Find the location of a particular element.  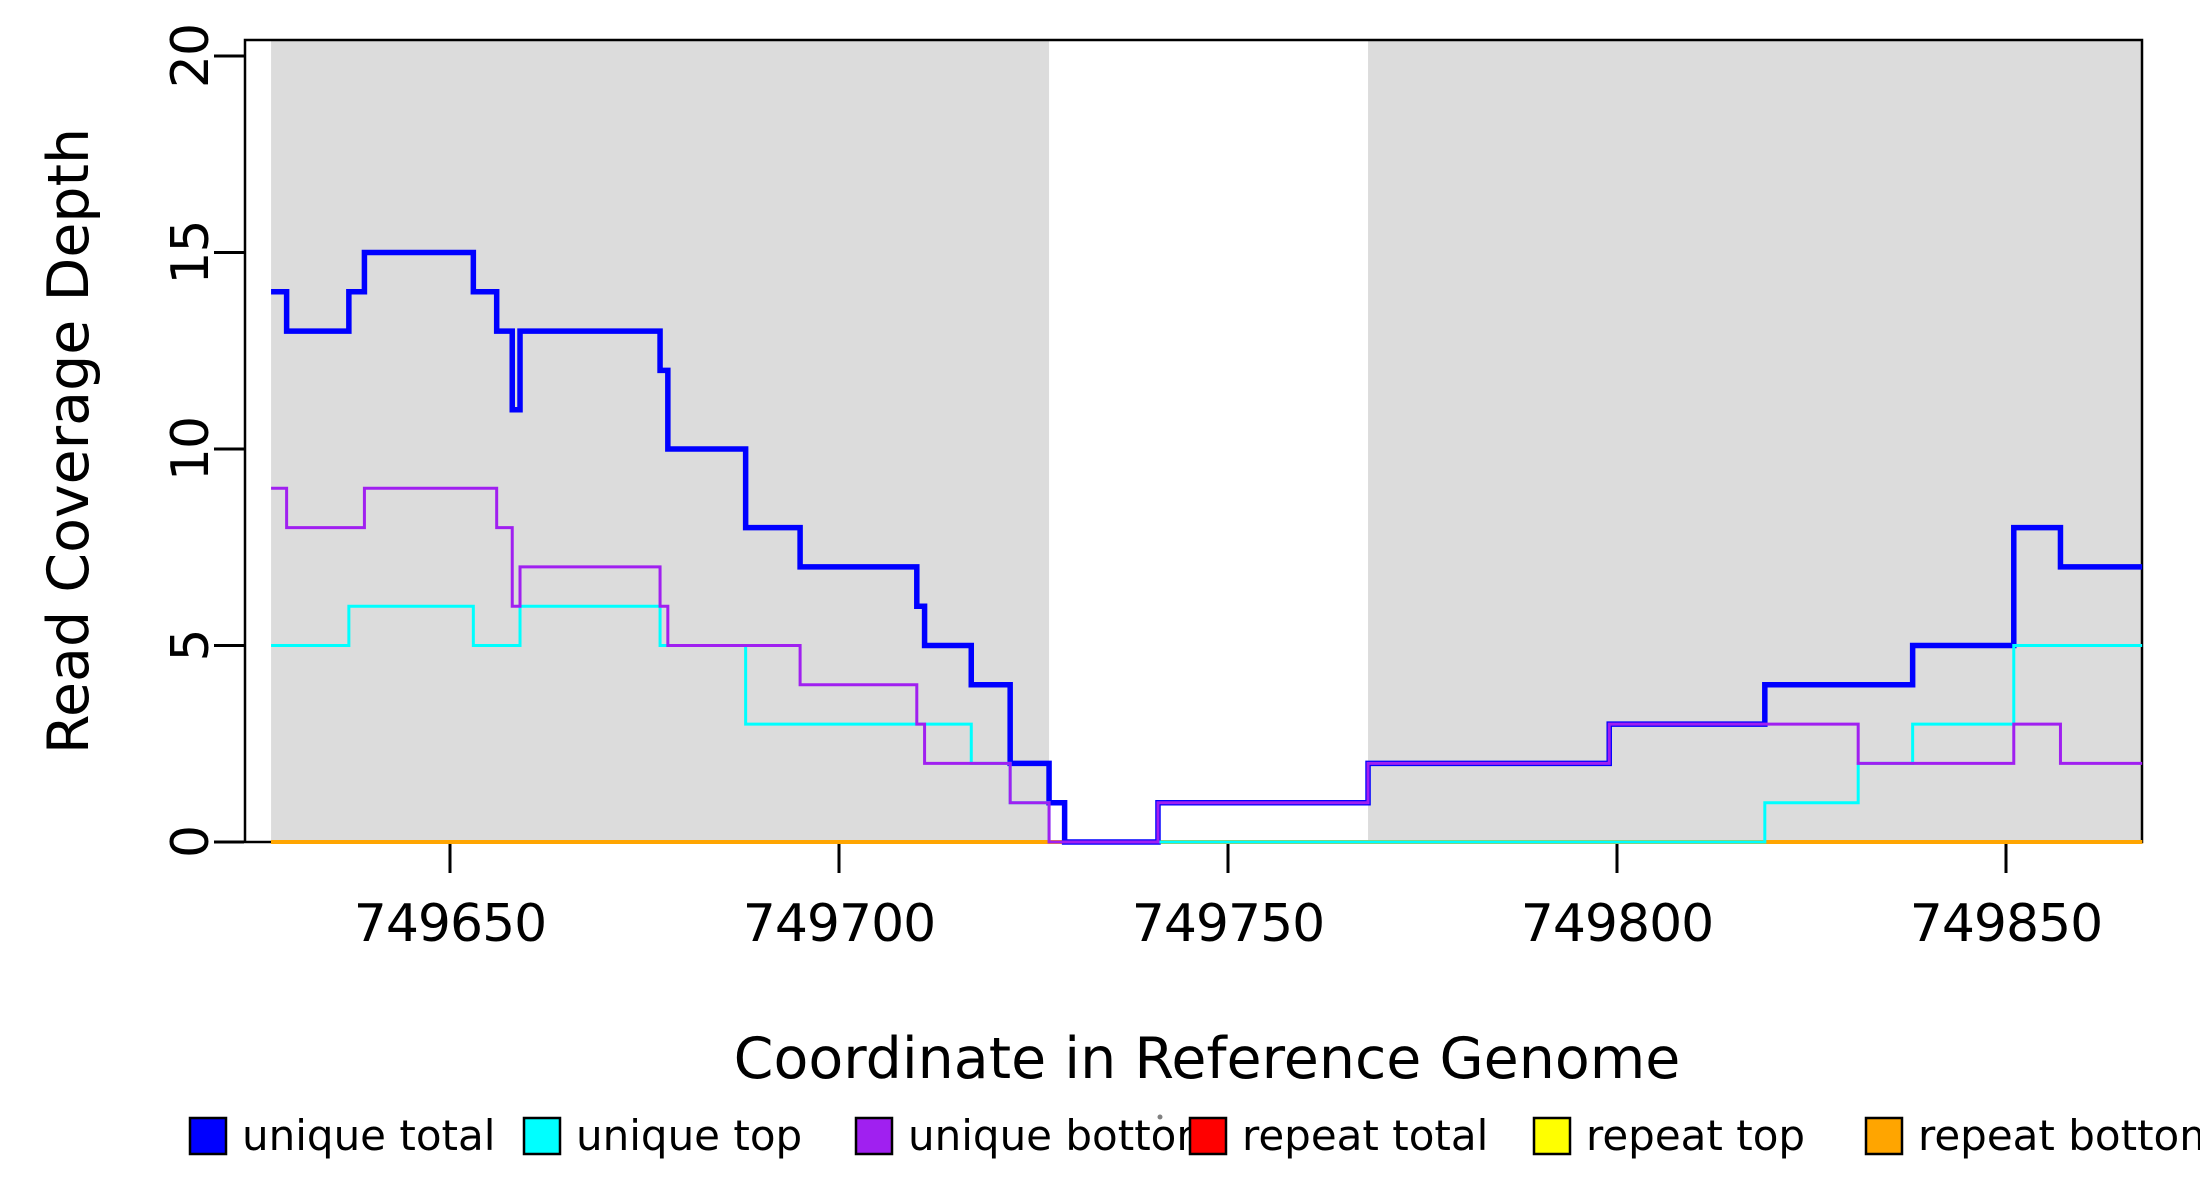

legend-swatch-unique-total is located at coordinates (208, 1136).